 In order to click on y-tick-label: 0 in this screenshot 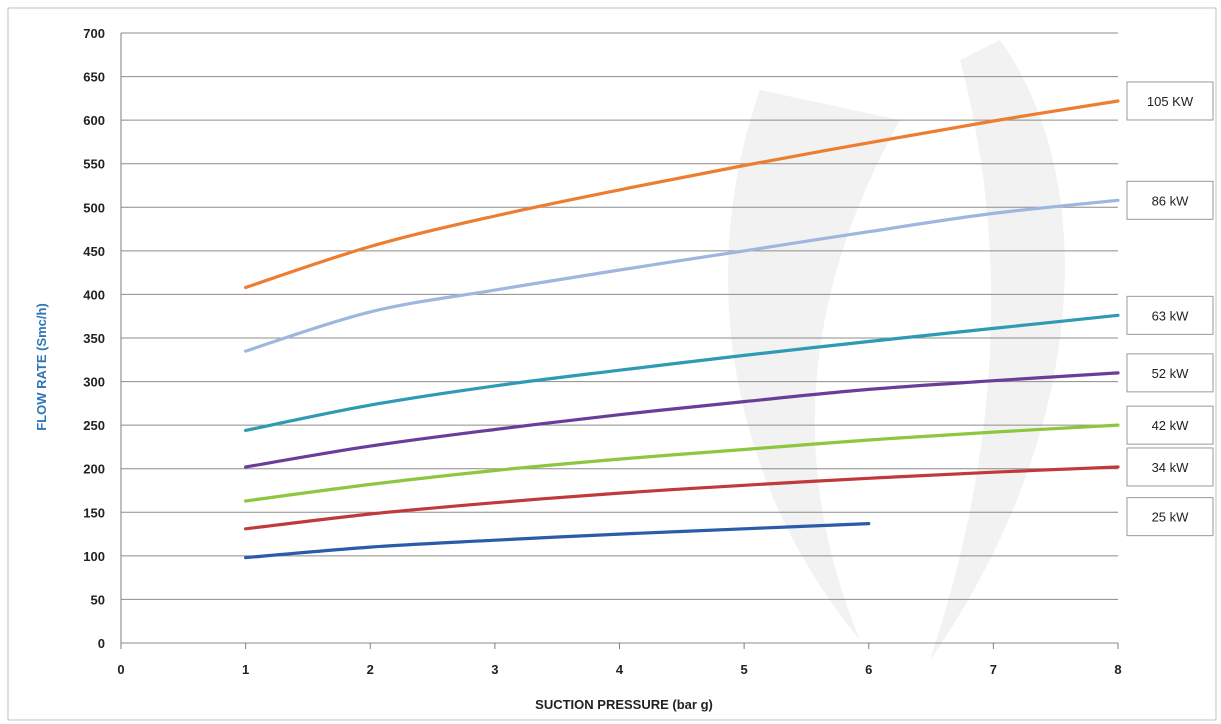, I will do `click(101, 643)`.